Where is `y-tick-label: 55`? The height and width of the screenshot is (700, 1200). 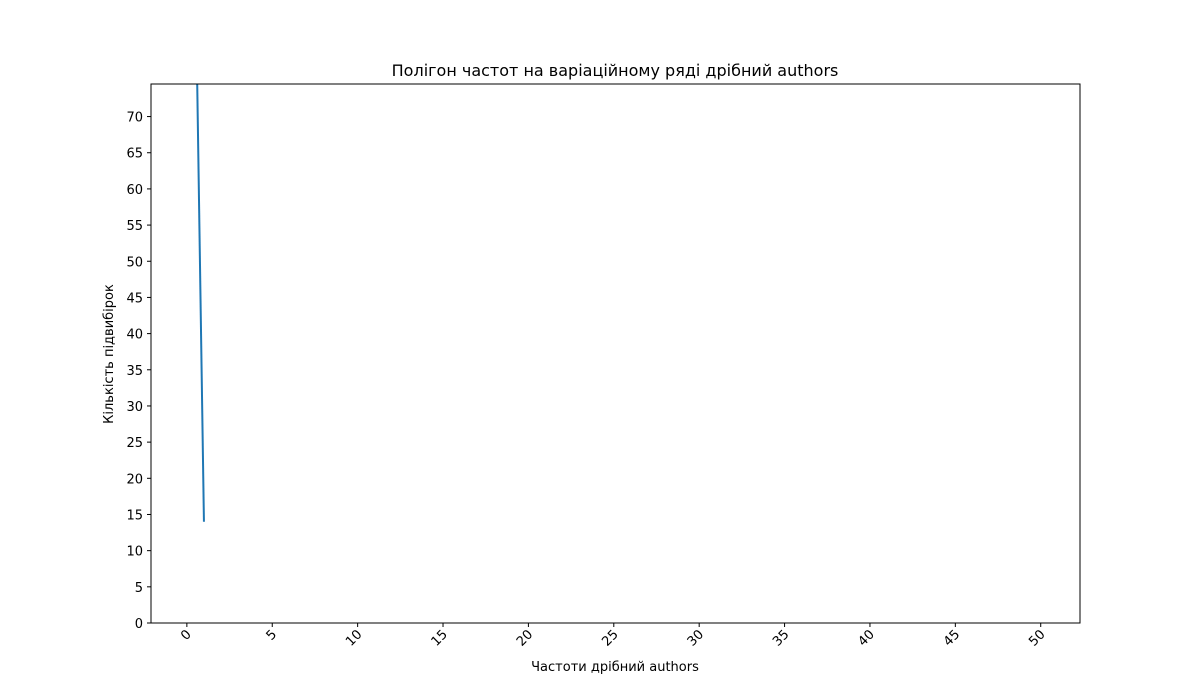 y-tick-label: 55 is located at coordinates (134, 226).